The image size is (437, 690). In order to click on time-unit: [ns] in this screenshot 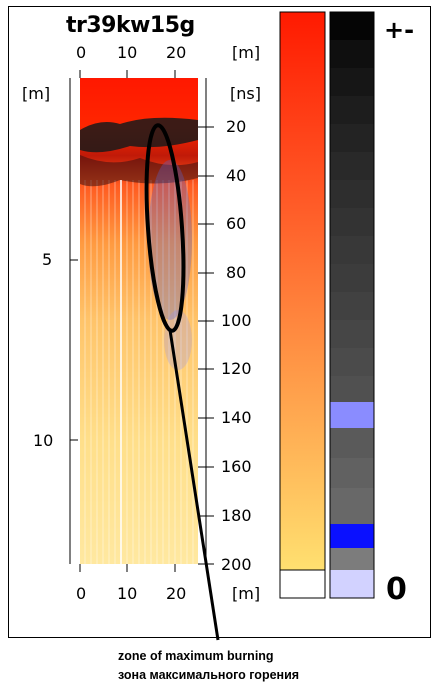, I will do `click(245, 93)`.